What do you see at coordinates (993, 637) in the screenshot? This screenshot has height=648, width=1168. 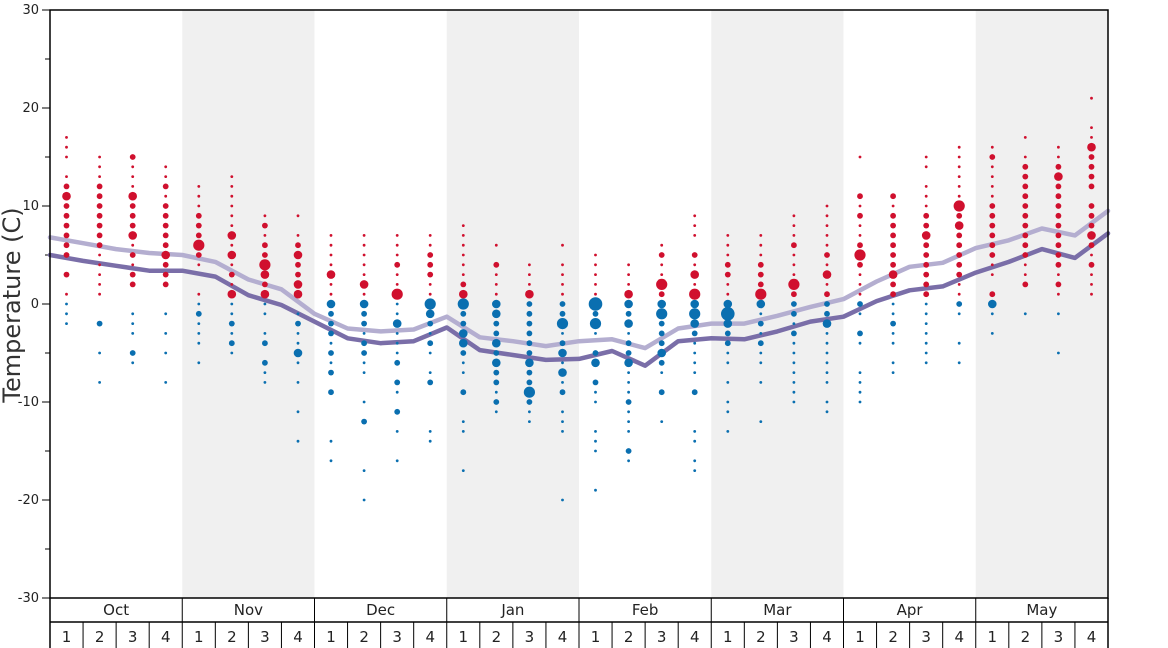 I see `week-label: 1` at bounding box center [993, 637].